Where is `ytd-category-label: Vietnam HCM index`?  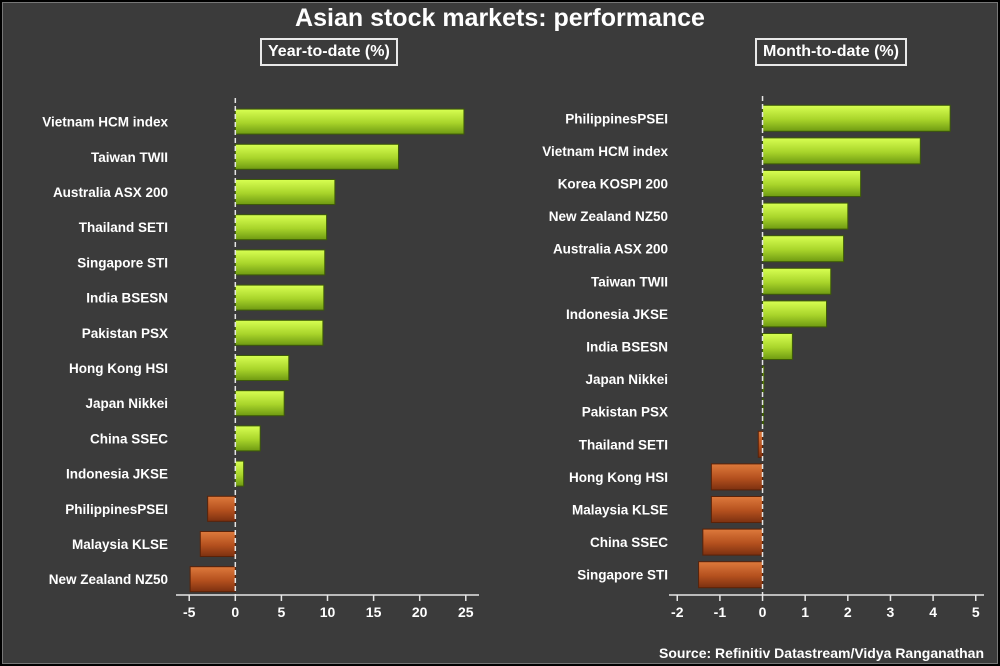
ytd-category-label: Vietnam HCM index is located at coordinates (105, 122).